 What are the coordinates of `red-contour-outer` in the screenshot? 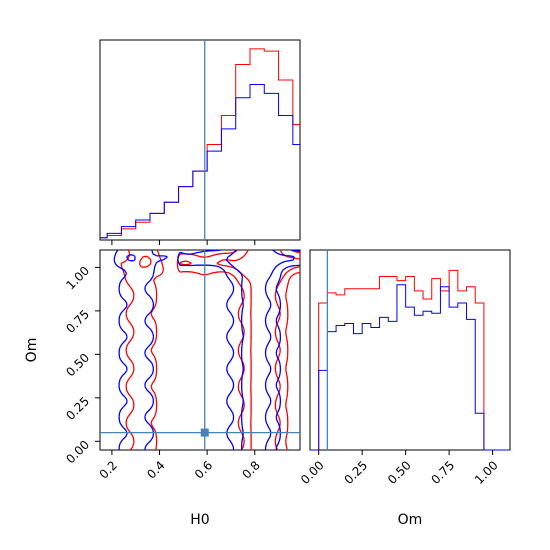 It's located at (210, 350).